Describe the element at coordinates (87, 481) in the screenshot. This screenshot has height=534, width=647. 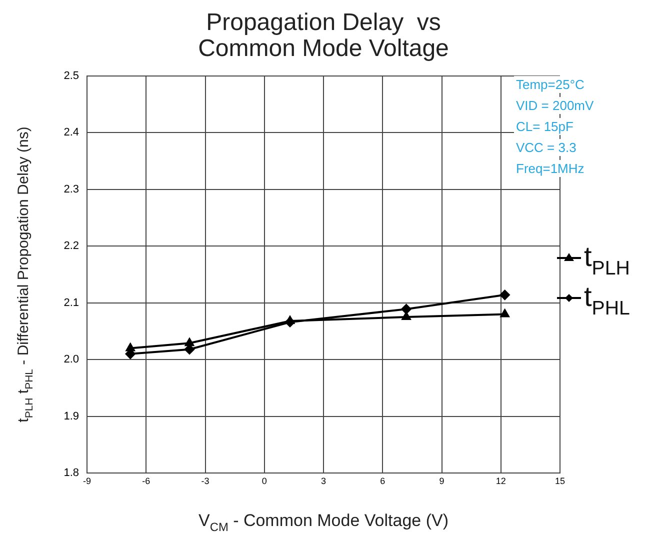
I see `x-tick-label: -9` at that location.